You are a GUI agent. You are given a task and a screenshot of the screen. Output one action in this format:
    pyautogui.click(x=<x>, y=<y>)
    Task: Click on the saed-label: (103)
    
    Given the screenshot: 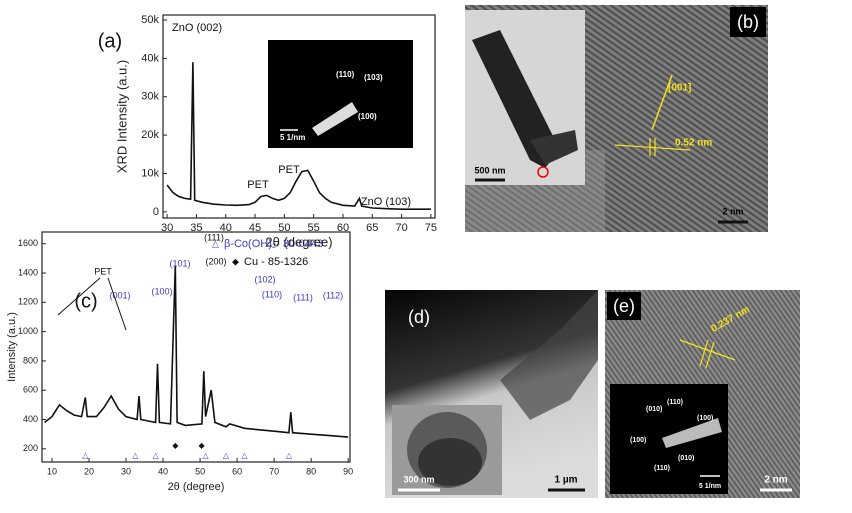 What is the action you would take?
    pyautogui.click(x=373, y=77)
    